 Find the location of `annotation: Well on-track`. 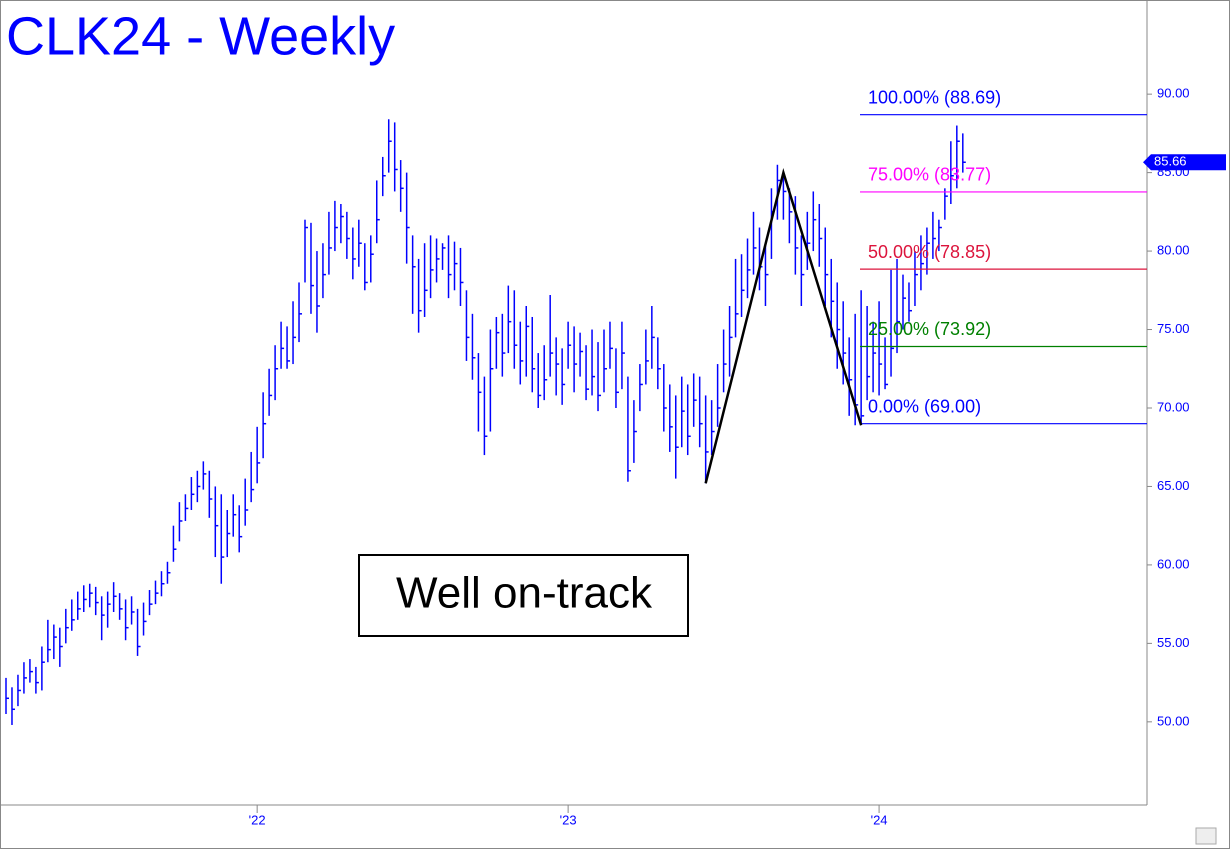

annotation: Well on-track is located at coordinates (524, 593).